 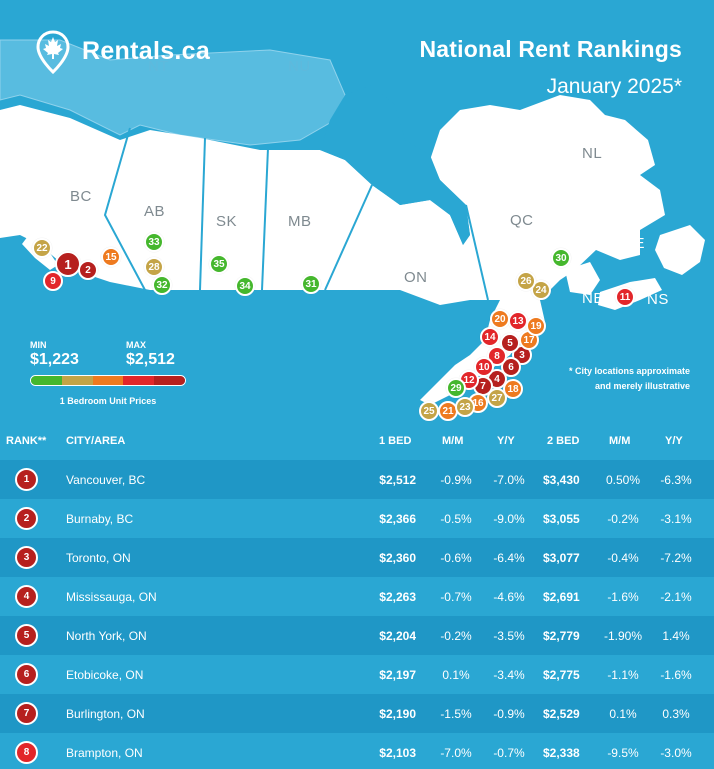 I want to click on bed1-yy-cell: -4.6%, so click(x=509, y=596).